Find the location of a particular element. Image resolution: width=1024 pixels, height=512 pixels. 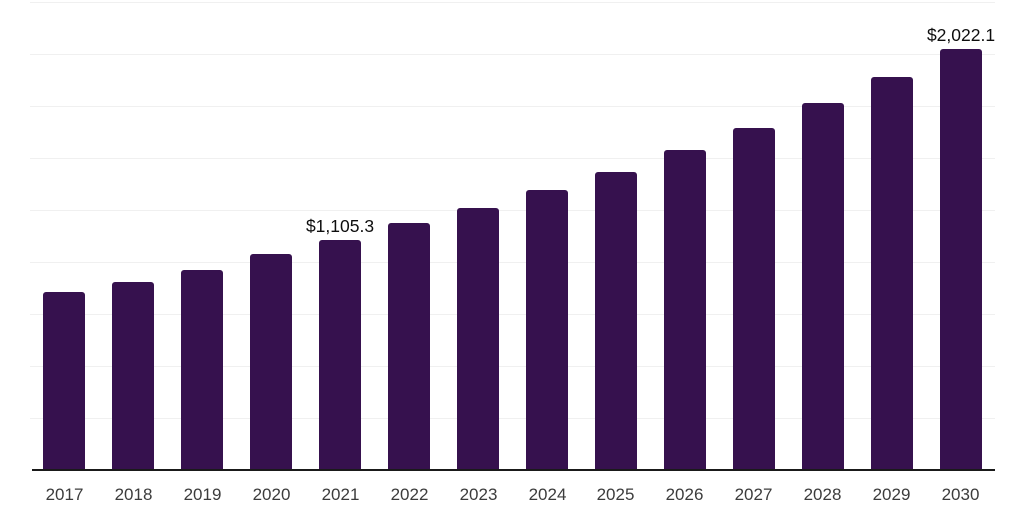

bar-2029 is located at coordinates (892, 273).